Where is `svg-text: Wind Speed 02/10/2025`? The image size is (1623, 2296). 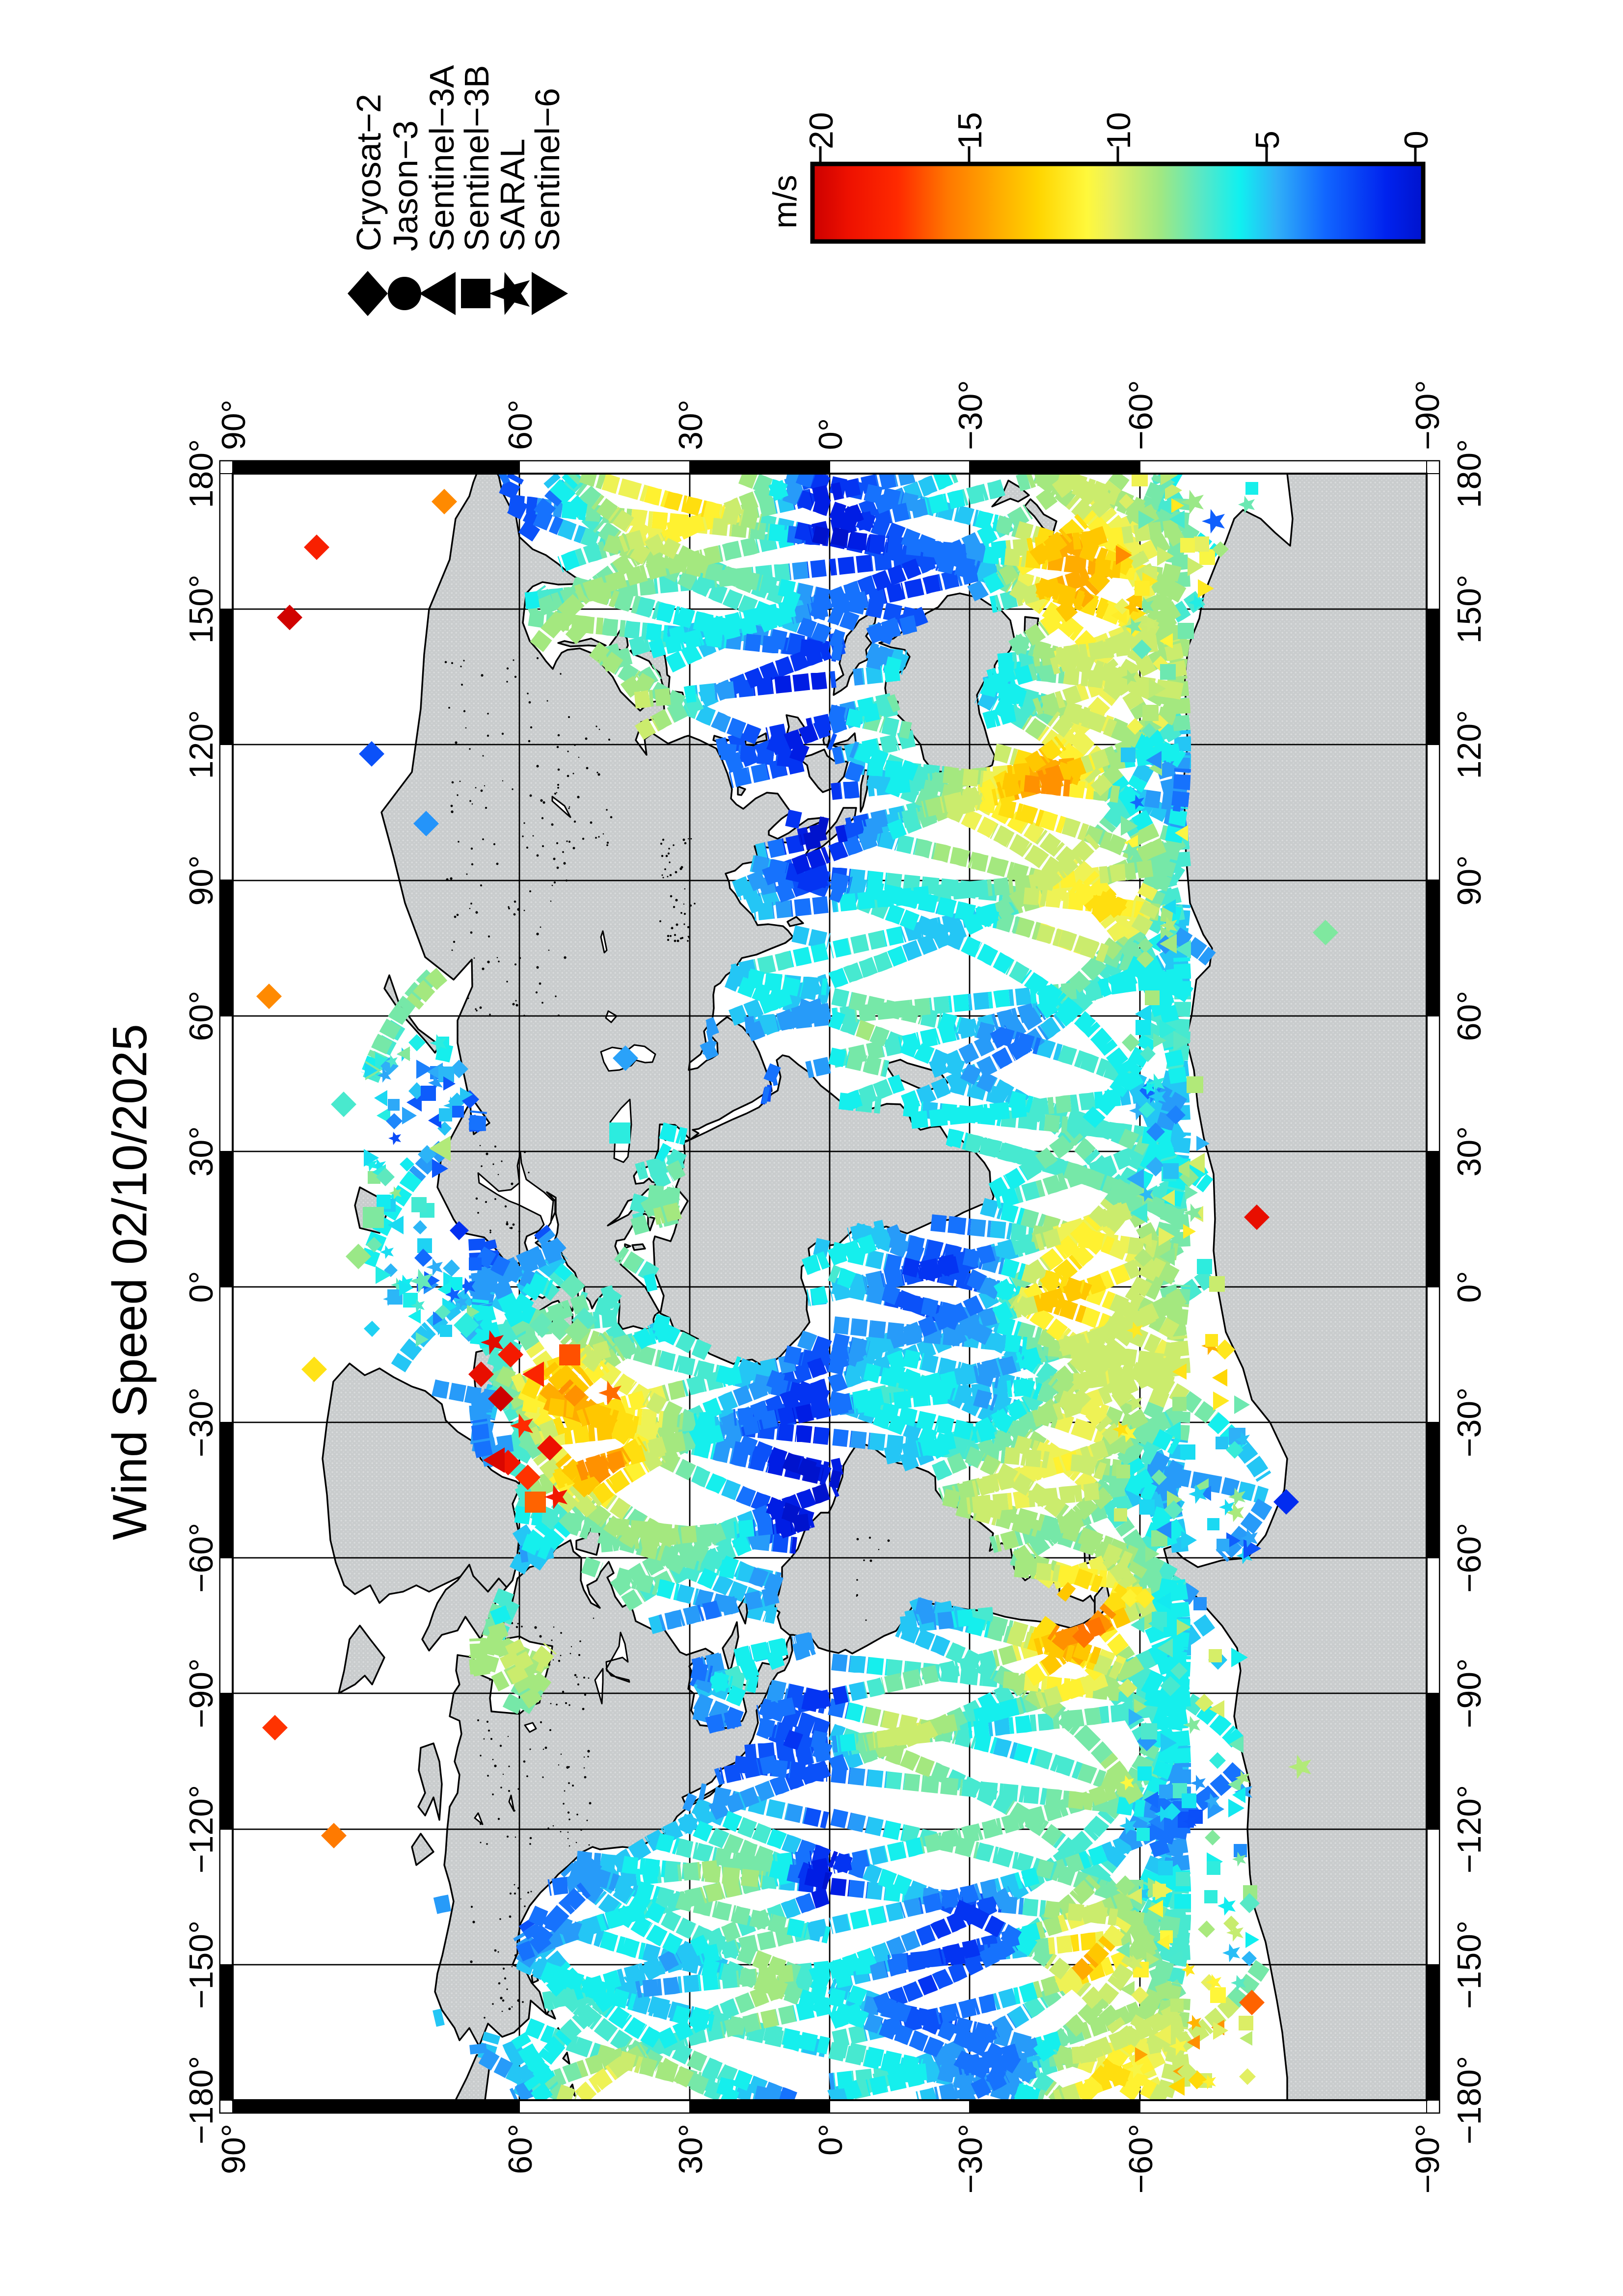
svg-text: Wind Speed 02/10/2025 is located at coordinates (130, 1282).